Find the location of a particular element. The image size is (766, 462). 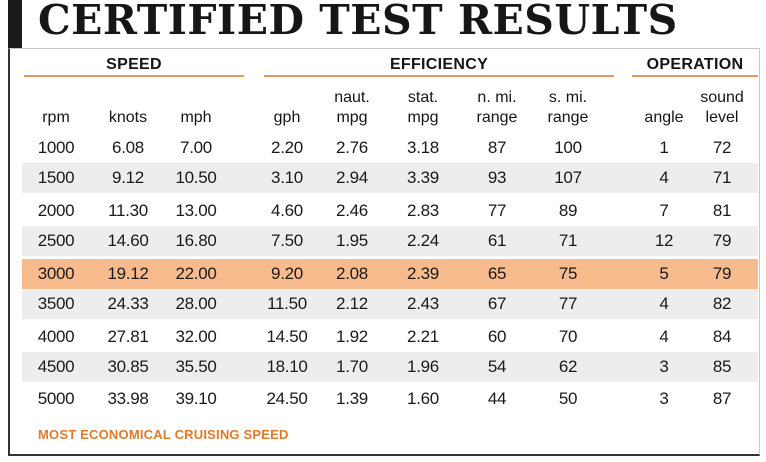

cell-knots: 6.08 is located at coordinates (128, 147).